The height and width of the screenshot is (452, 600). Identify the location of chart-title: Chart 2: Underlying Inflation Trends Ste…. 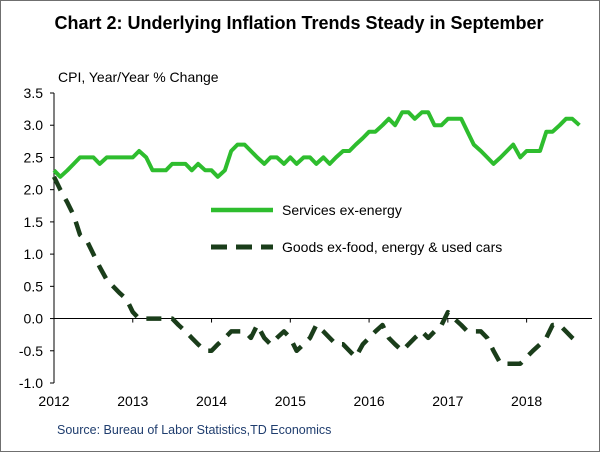
(299, 23).